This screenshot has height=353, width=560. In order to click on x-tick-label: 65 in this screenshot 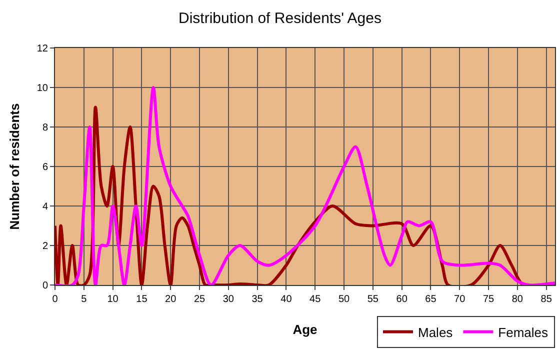, I will do `click(431, 299)`.